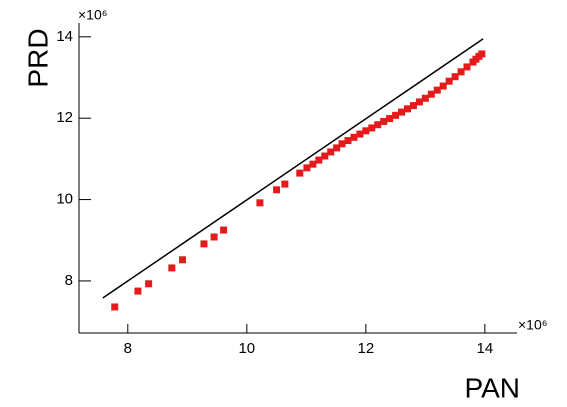  I want to click on x-multiplier: ×10⁶, so click(533, 325).